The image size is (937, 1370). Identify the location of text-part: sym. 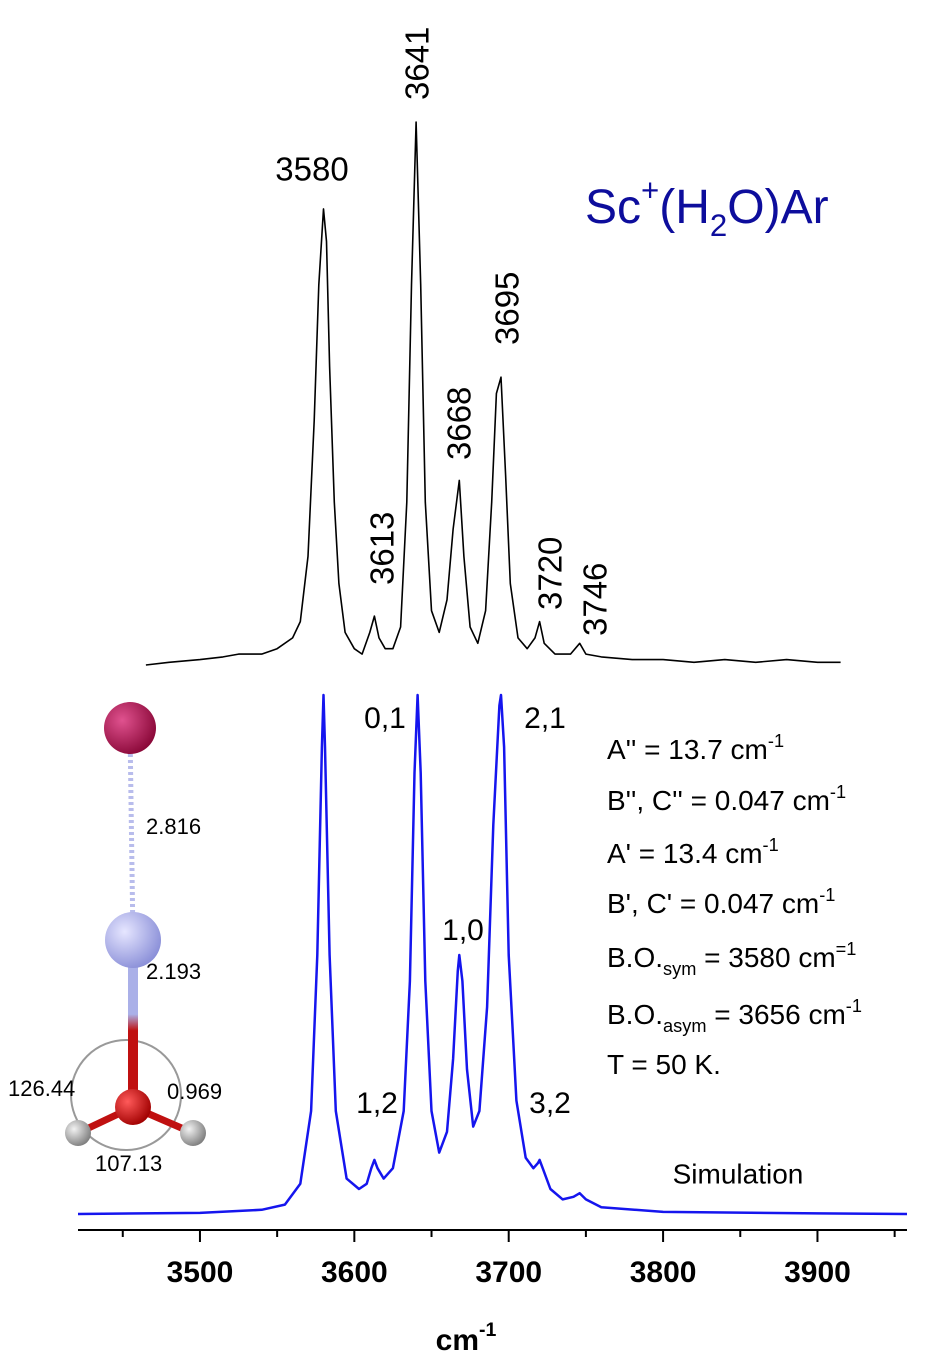
(679, 969).